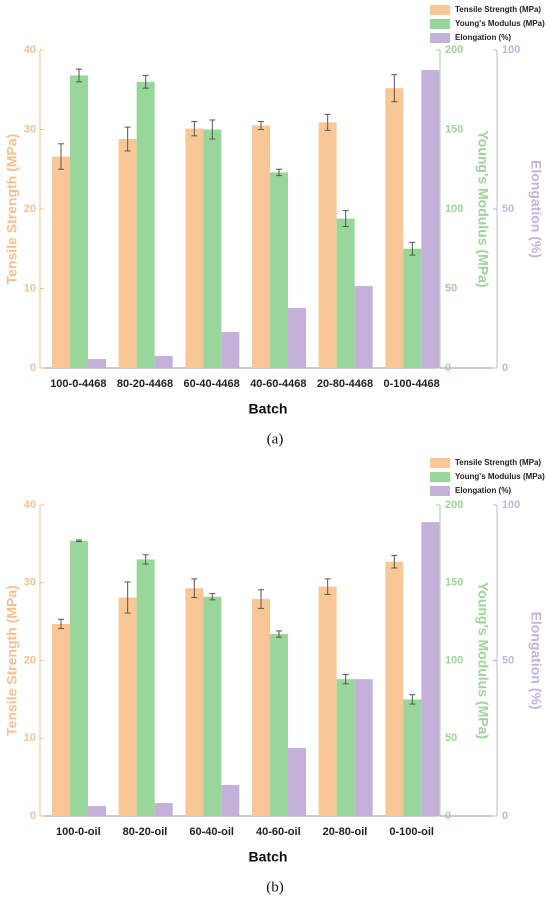 The image size is (550, 910). Describe the element at coordinates (345, 832) in the screenshot. I see `x-tick-label: 20-80-oil` at that location.